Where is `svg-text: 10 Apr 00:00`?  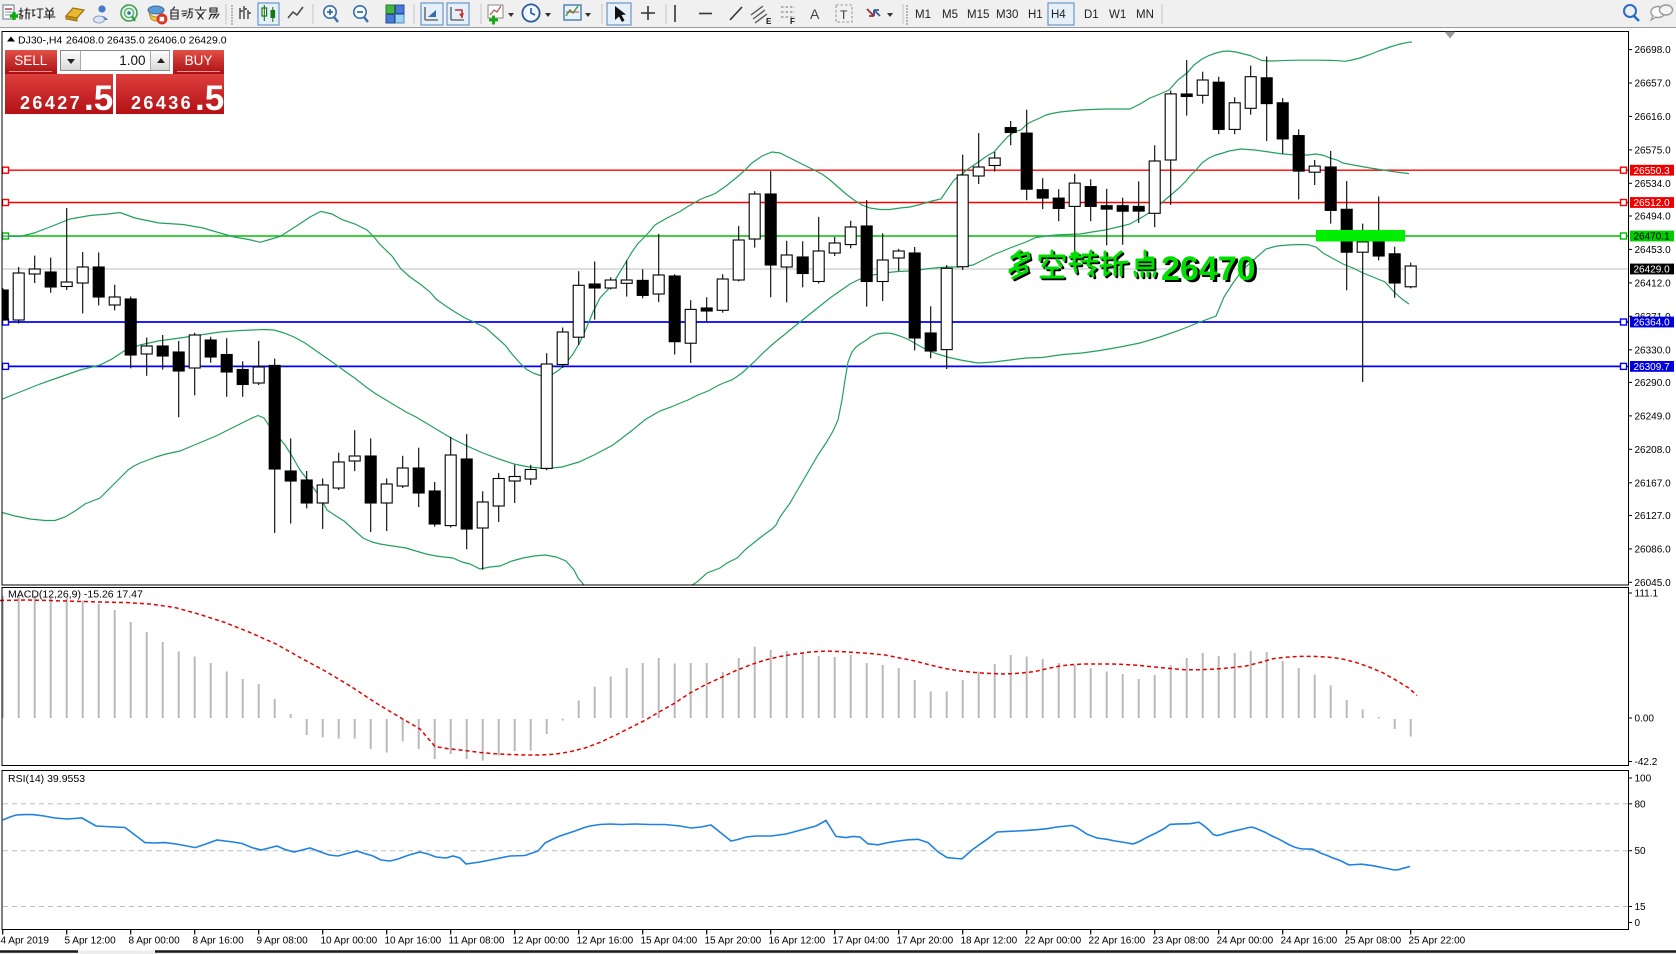 svg-text: 10 Apr 00:00 is located at coordinates (349, 941).